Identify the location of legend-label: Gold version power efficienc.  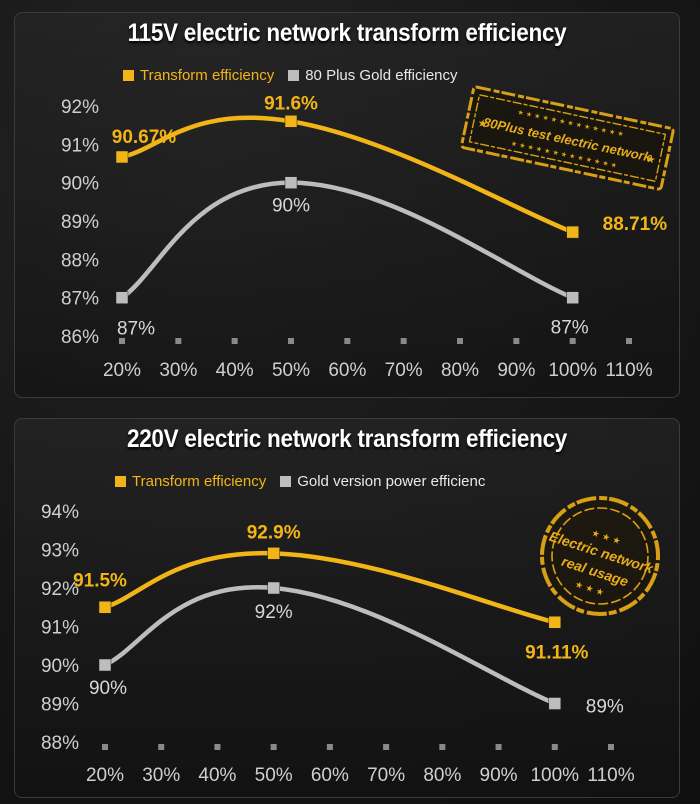
(391, 481).